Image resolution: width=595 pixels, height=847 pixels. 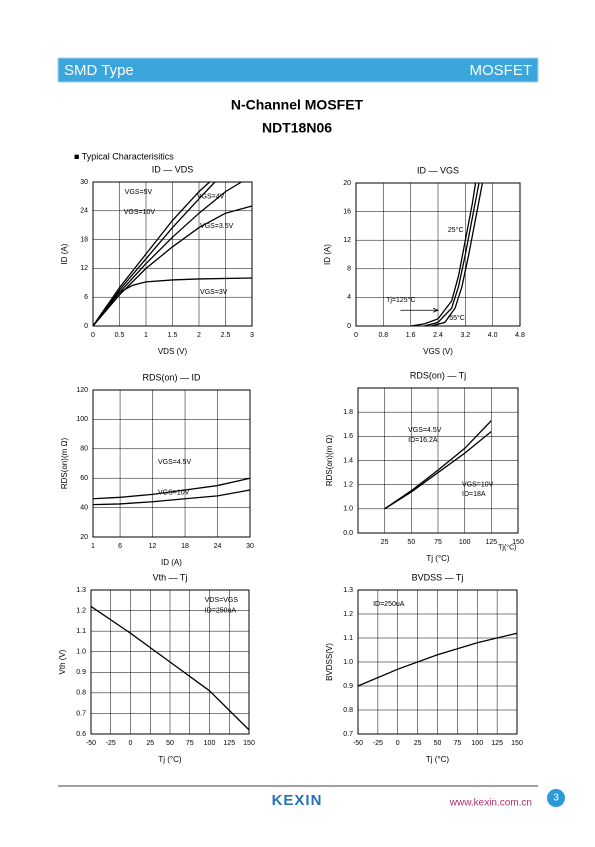 I want to click on y-tick-label: 30, so click(x=84, y=182).